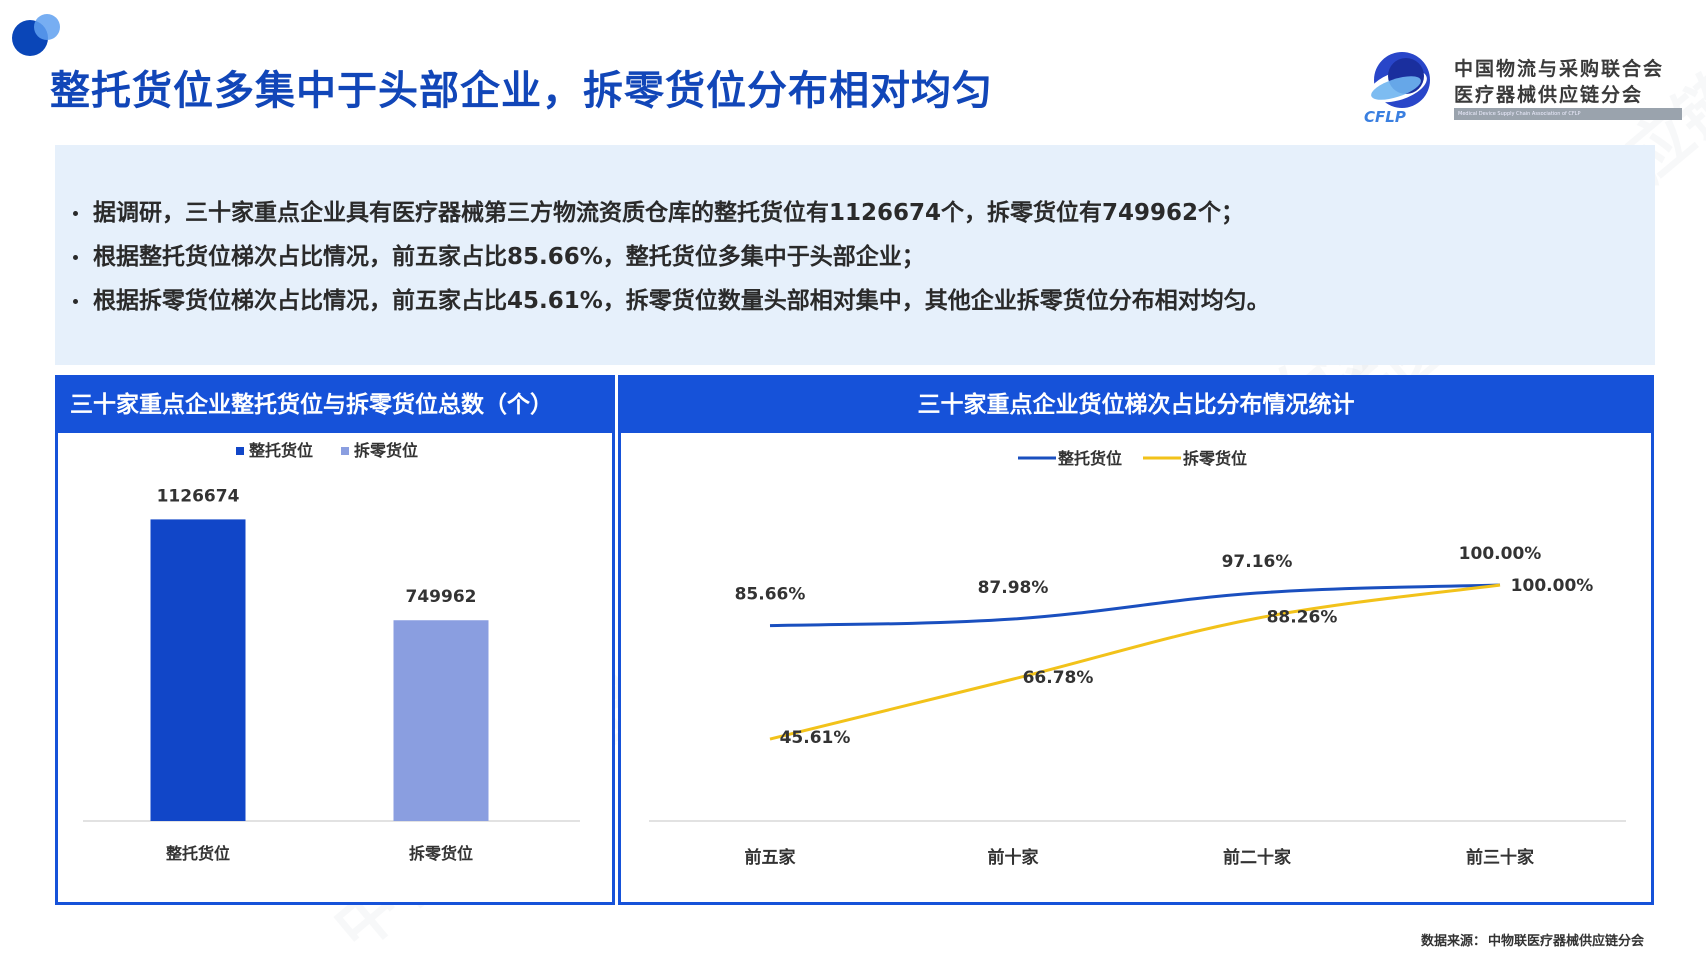 The width and height of the screenshot is (1706, 968). Describe the element at coordinates (441, 853) in the screenshot. I see `x-tick-label: 拆零货位` at that location.